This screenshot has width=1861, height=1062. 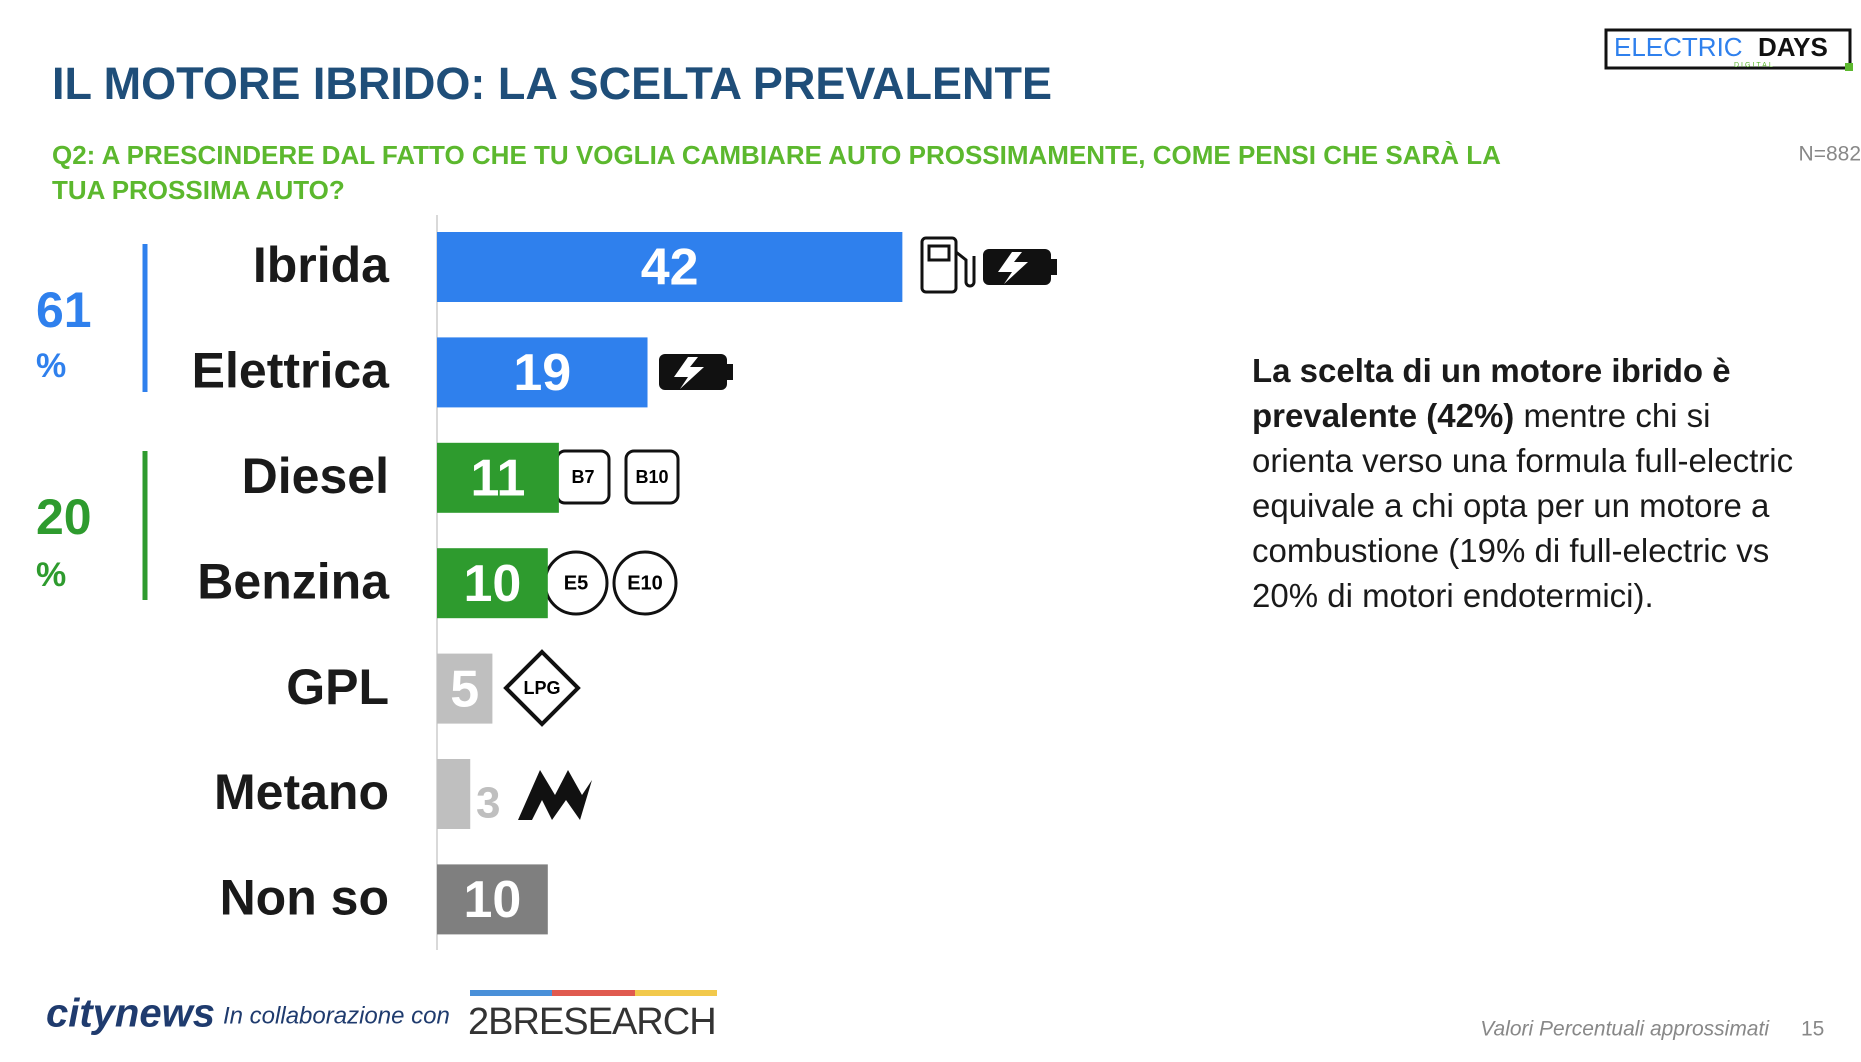 I want to click on value-label: 19, so click(x=542, y=373).